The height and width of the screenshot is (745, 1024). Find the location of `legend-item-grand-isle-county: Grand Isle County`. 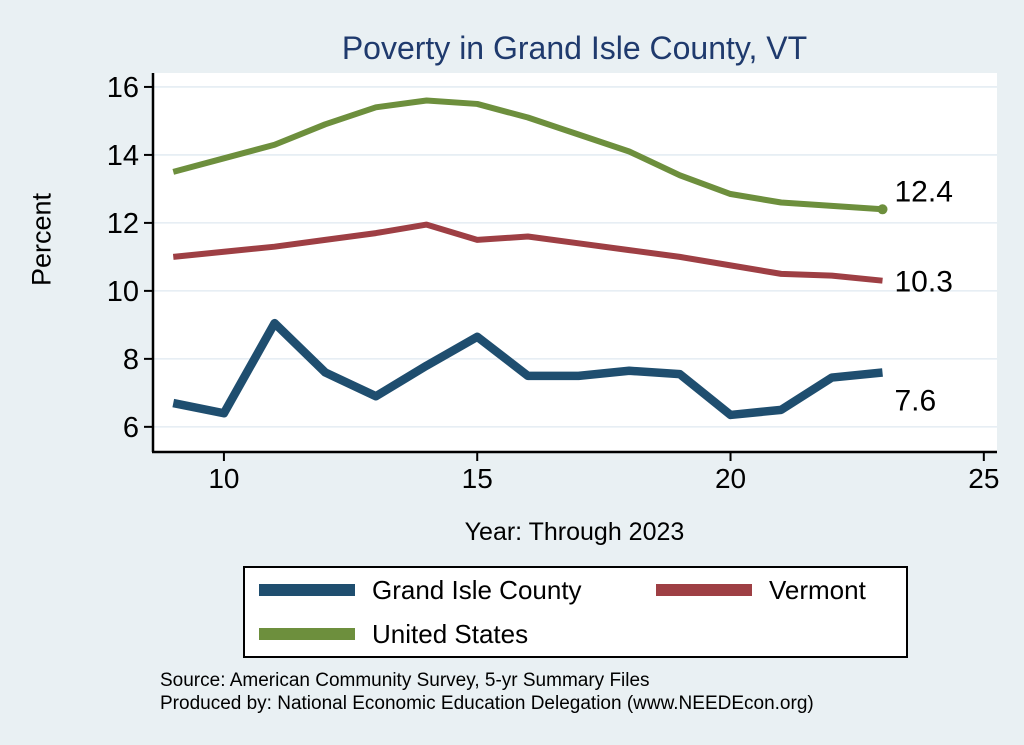

legend-item-grand-isle-county: Grand Isle County is located at coordinates (443, 590).